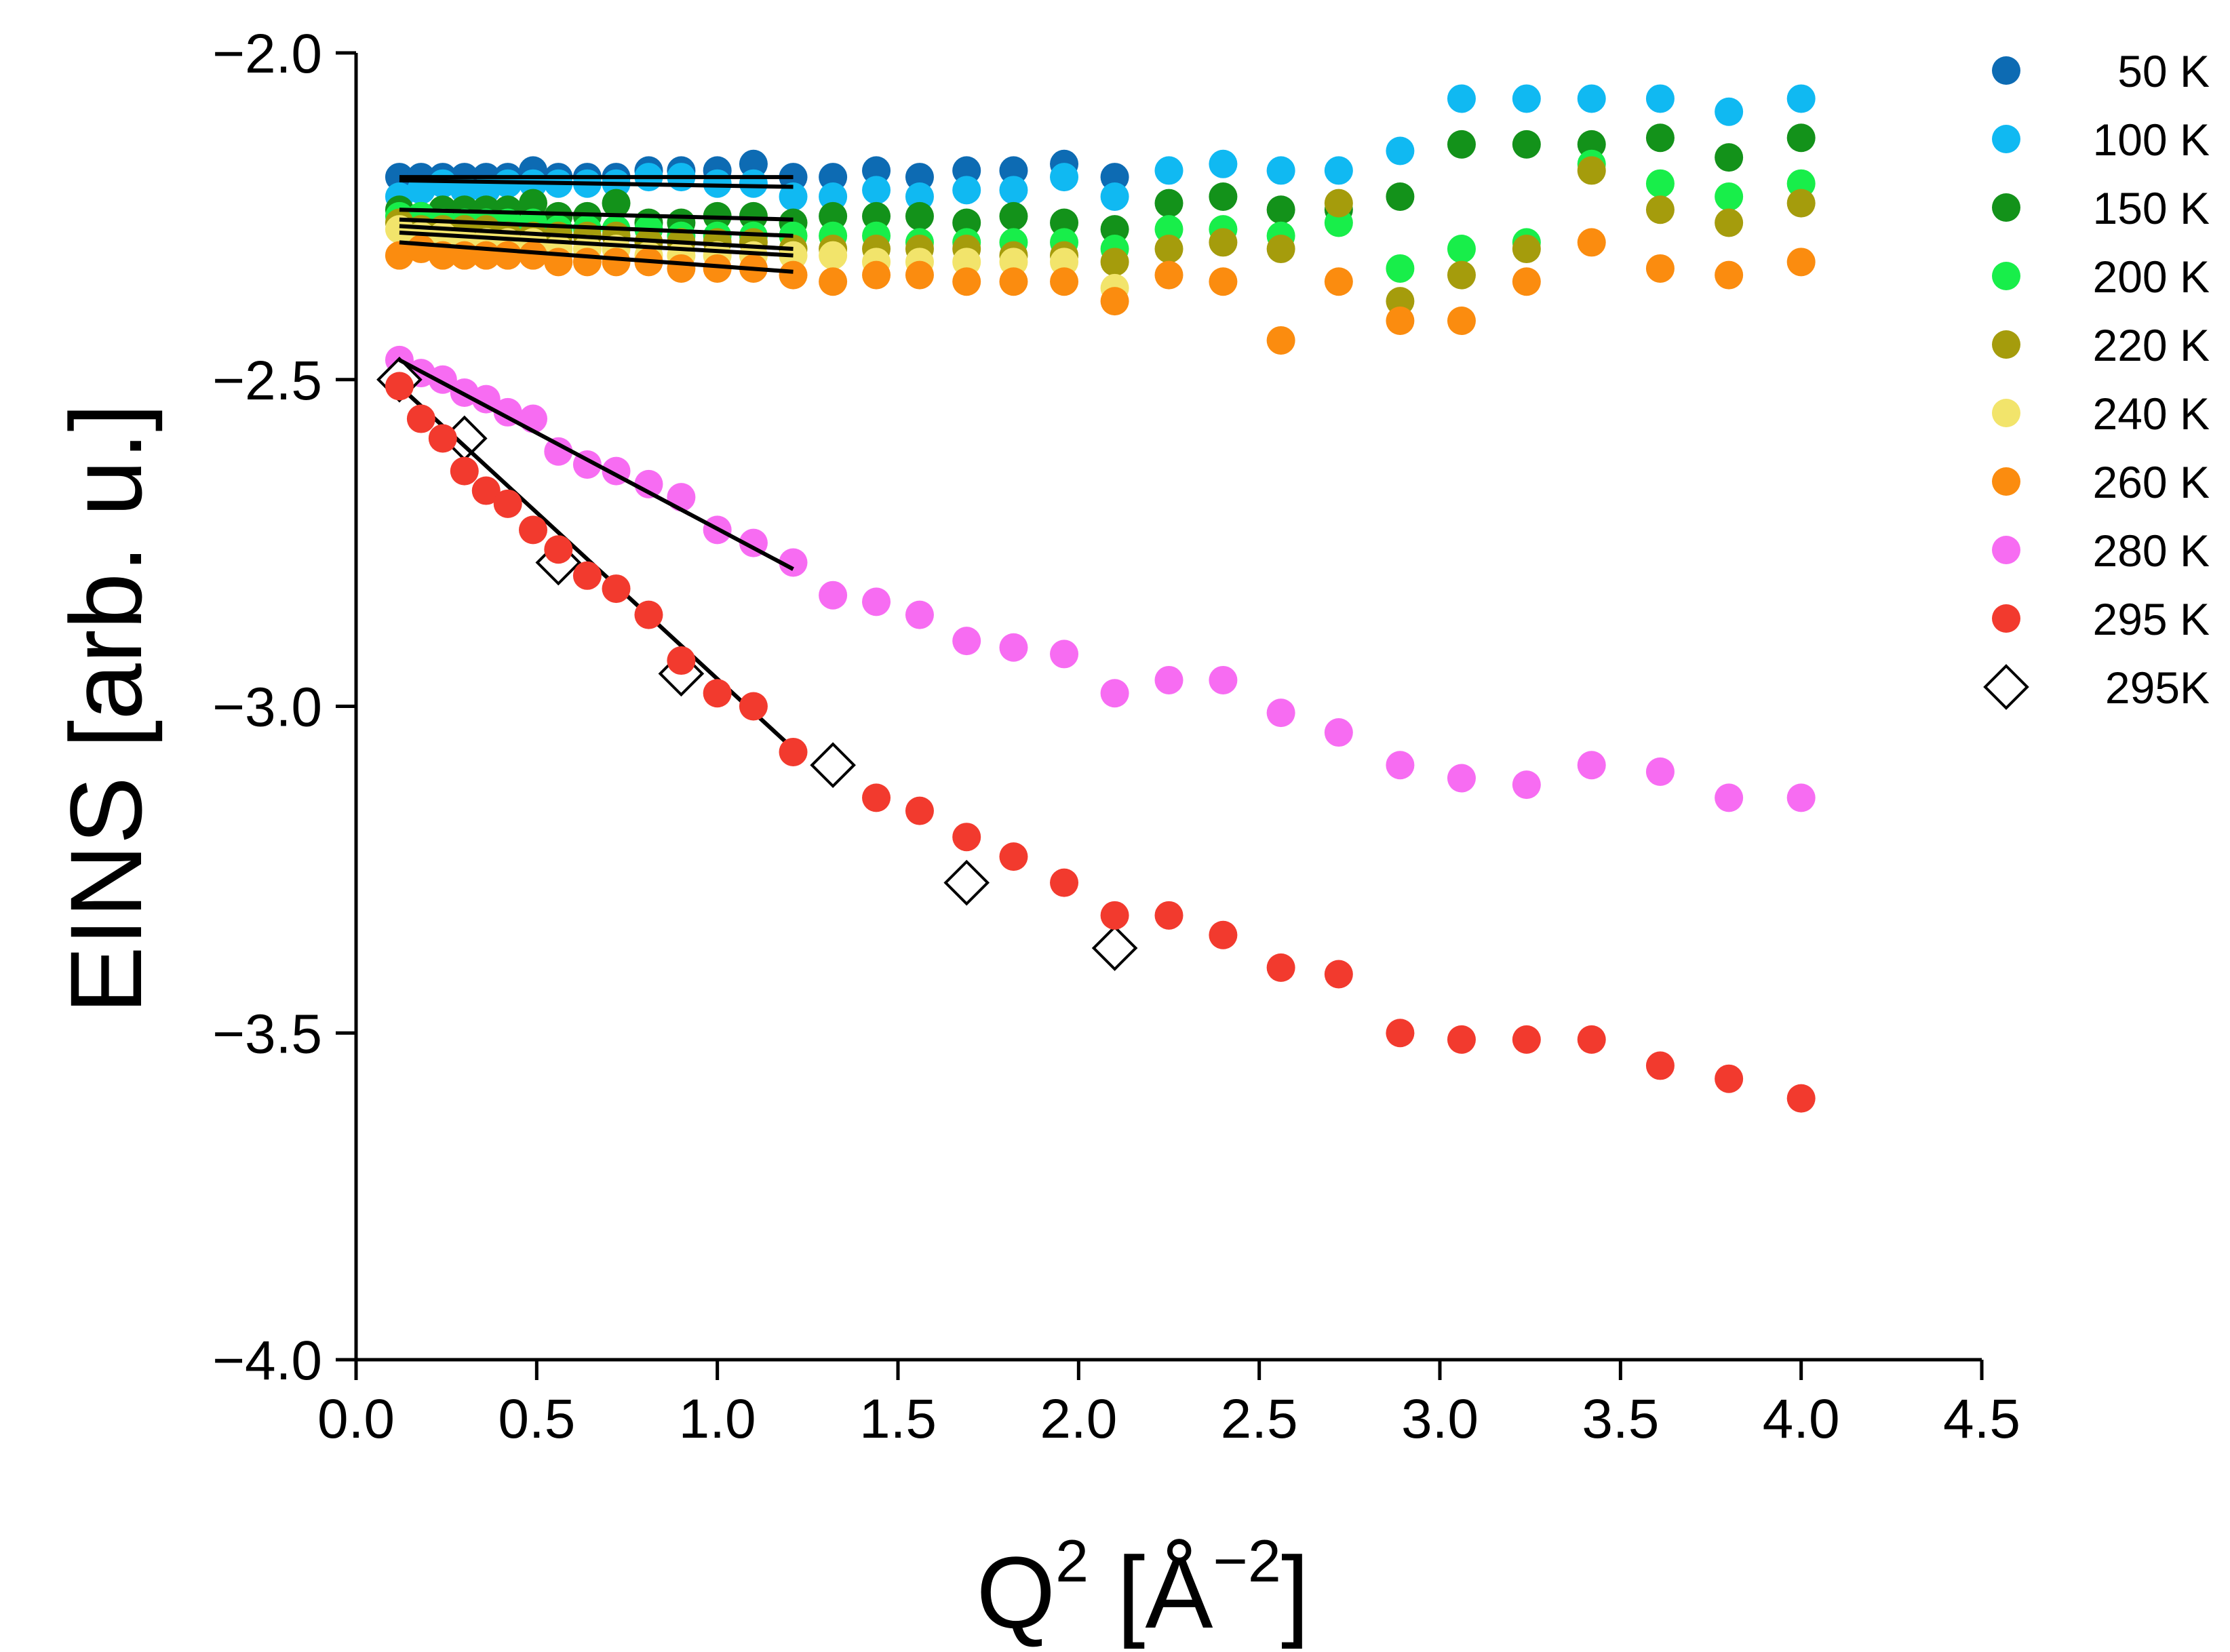 This screenshot has height=1652, width=2230. Describe the element at coordinates (2151, 140) in the screenshot. I see `legend-label-100k: 100 K` at that location.